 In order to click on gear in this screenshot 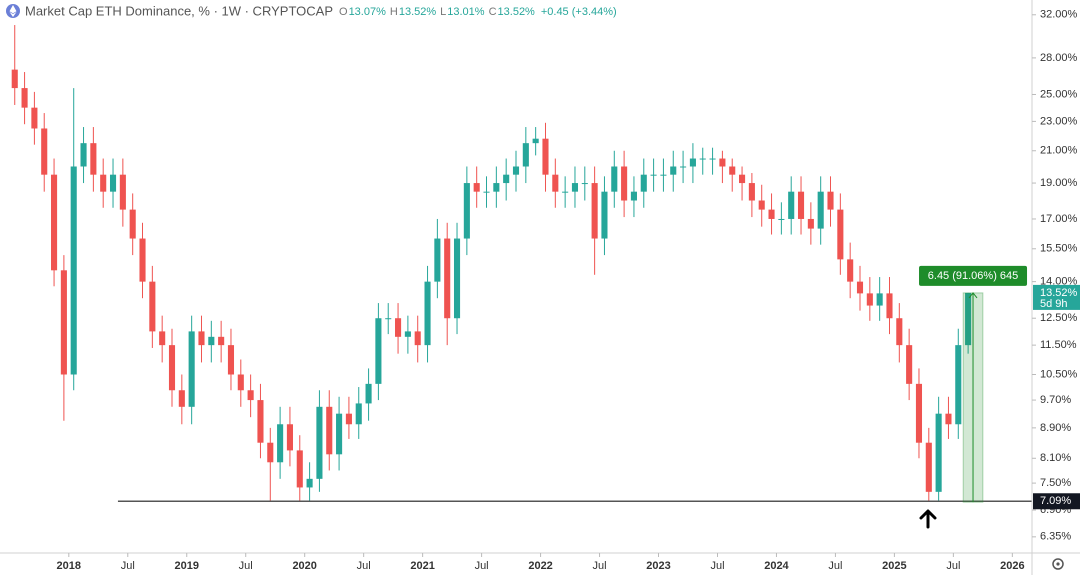, I will do `click(1058, 564)`.